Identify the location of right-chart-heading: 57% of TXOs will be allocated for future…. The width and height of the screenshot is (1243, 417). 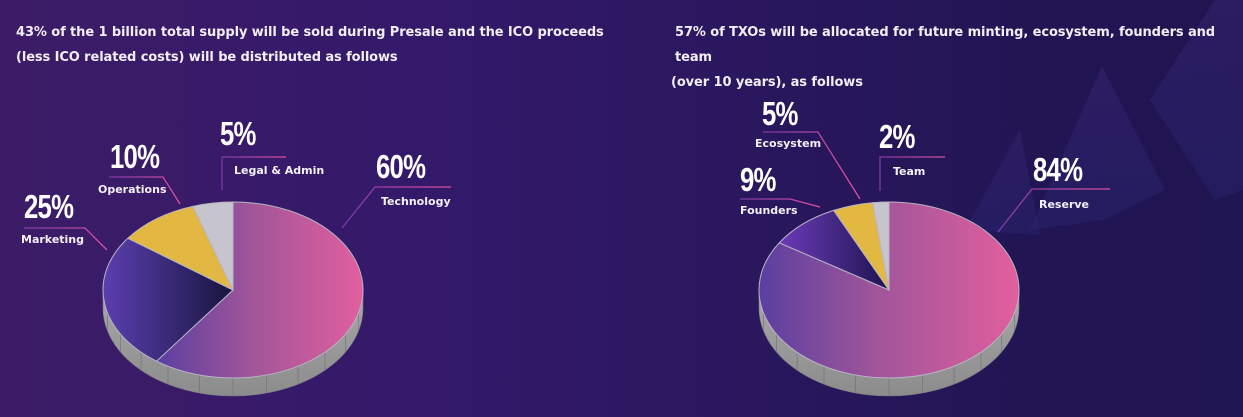
(957, 57).